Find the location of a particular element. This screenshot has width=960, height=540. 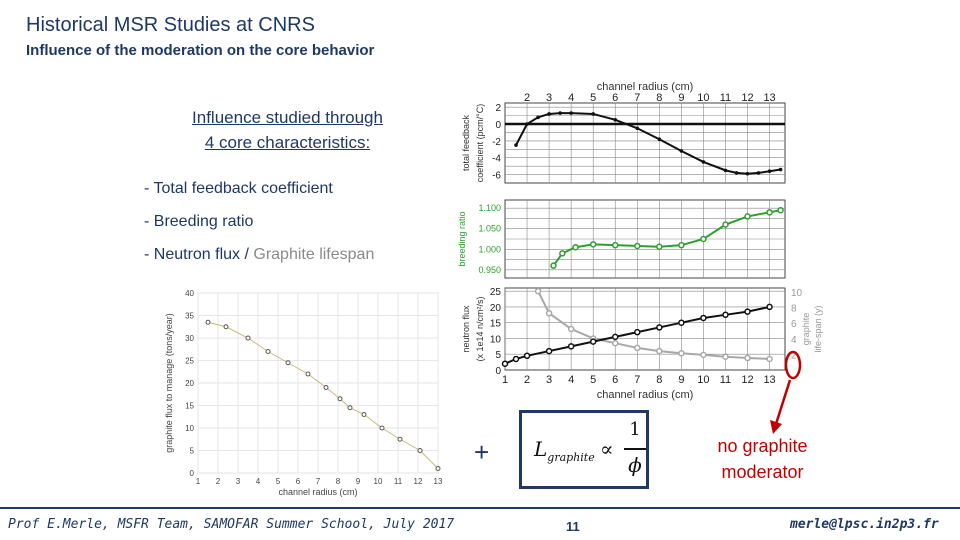

feedback-ylabel-2: coefficient (pcm/°C) is located at coordinates (480, 143).